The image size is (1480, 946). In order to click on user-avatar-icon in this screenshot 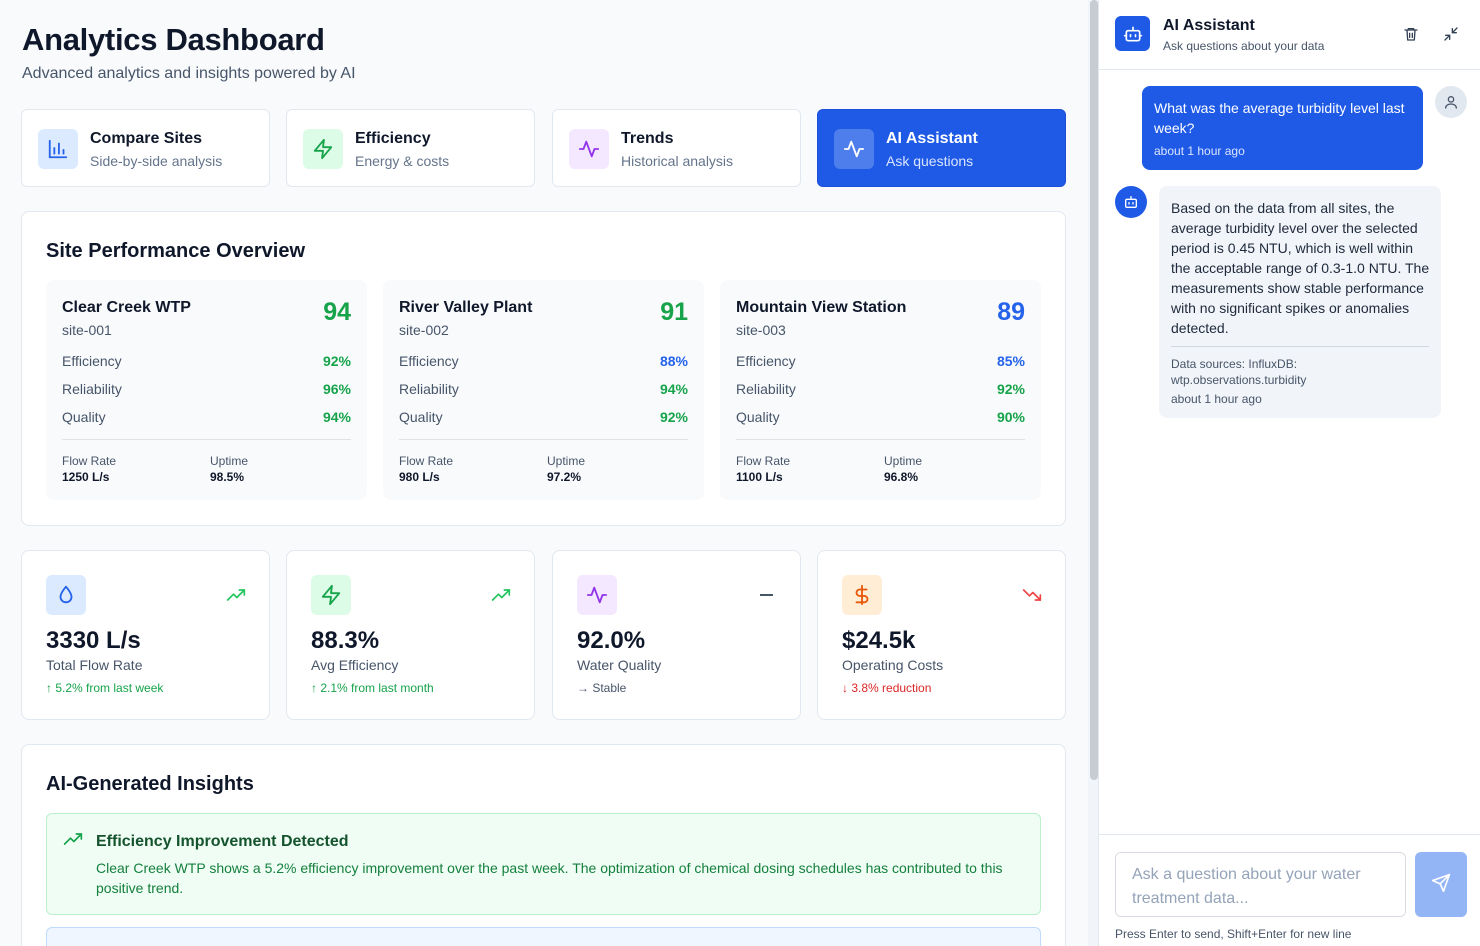, I will do `click(1451, 102)`.